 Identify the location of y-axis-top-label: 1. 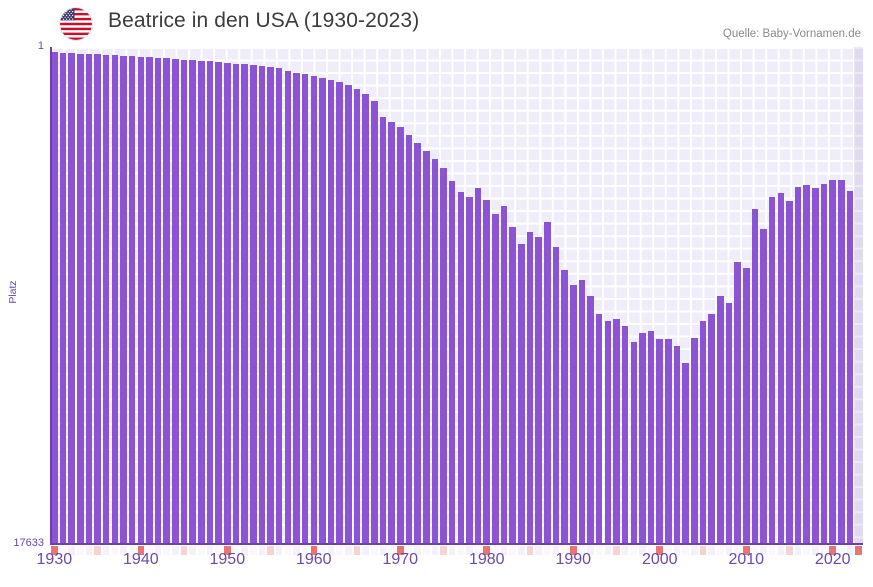
(40, 46).